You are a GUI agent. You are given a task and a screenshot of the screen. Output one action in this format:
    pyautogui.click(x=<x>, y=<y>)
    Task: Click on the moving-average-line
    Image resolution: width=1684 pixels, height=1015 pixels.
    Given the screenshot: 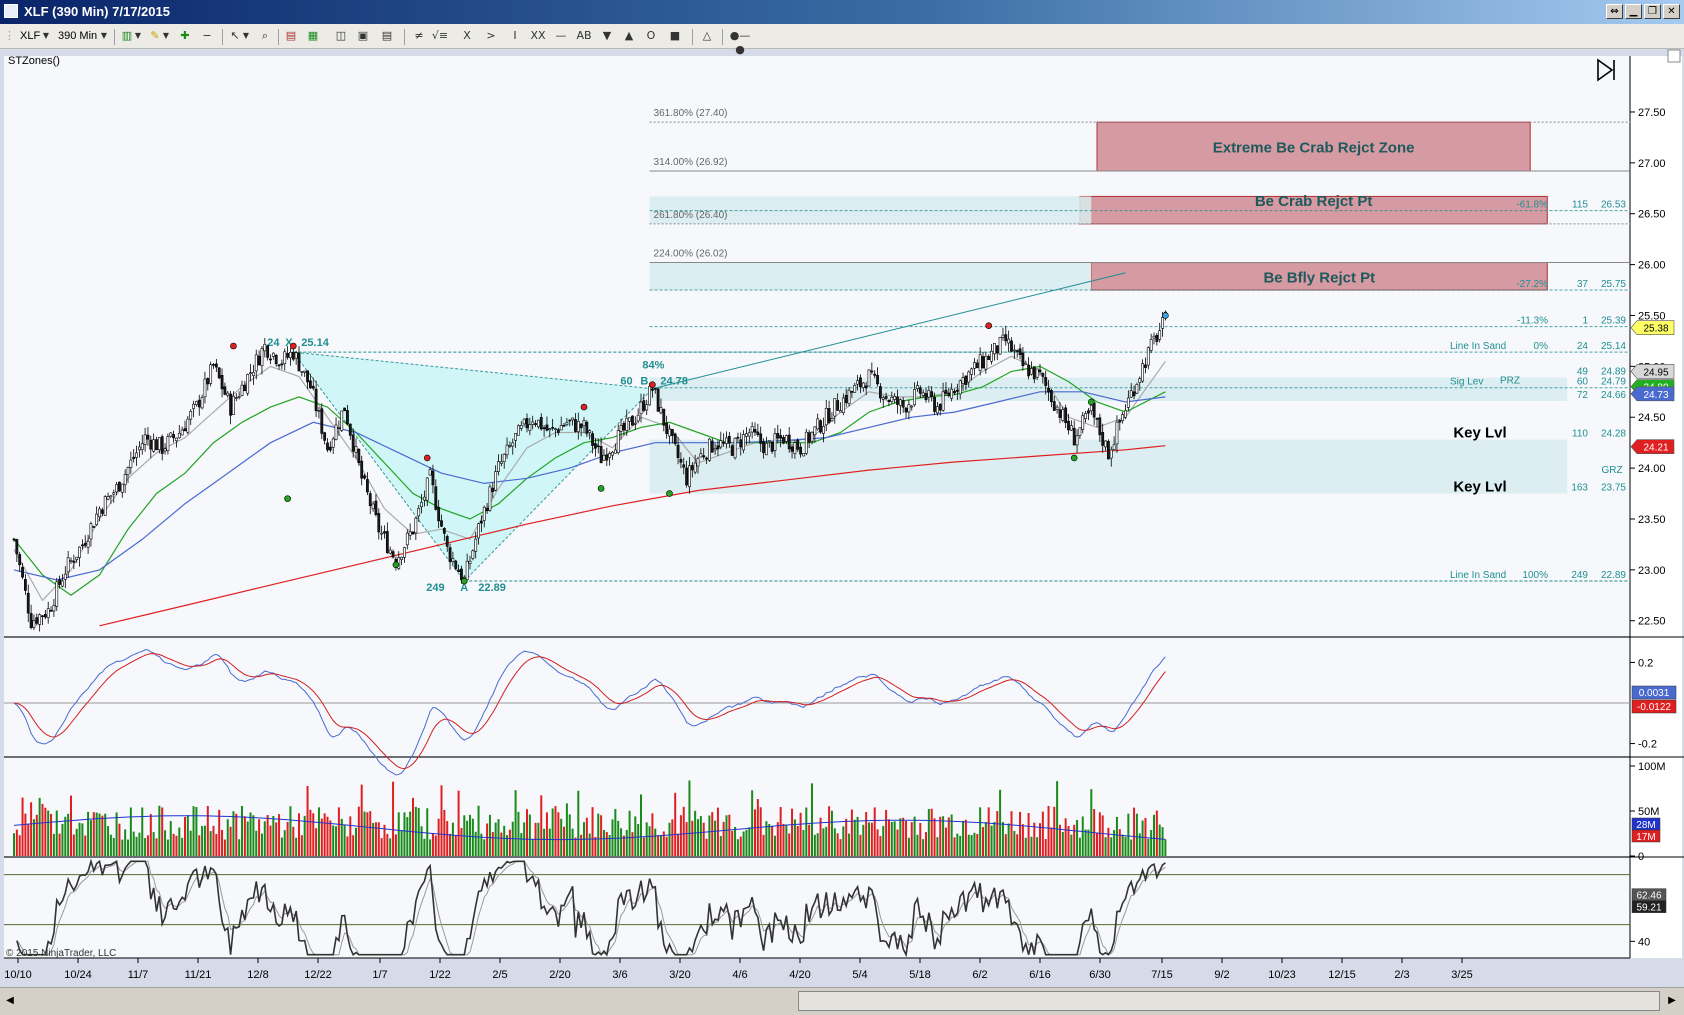 What is the action you would take?
    pyautogui.click(x=632, y=536)
    